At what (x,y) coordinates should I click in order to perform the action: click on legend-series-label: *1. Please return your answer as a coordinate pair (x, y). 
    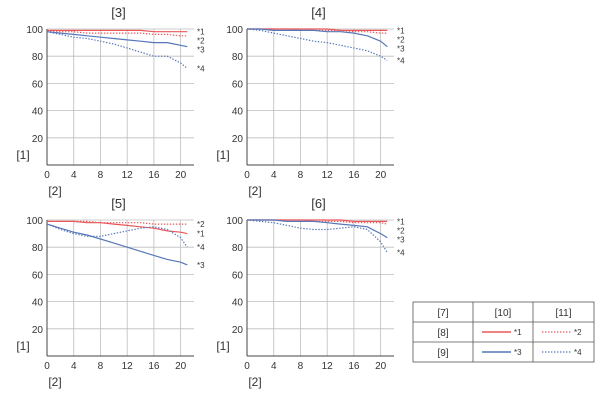
    Looking at the image, I should click on (518, 332).